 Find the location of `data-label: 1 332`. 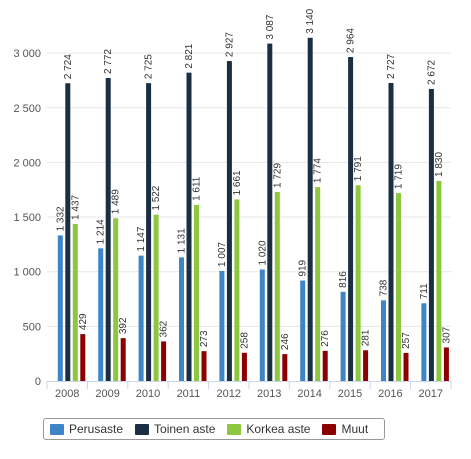

data-label: 1 332 is located at coordinates (60, 218).